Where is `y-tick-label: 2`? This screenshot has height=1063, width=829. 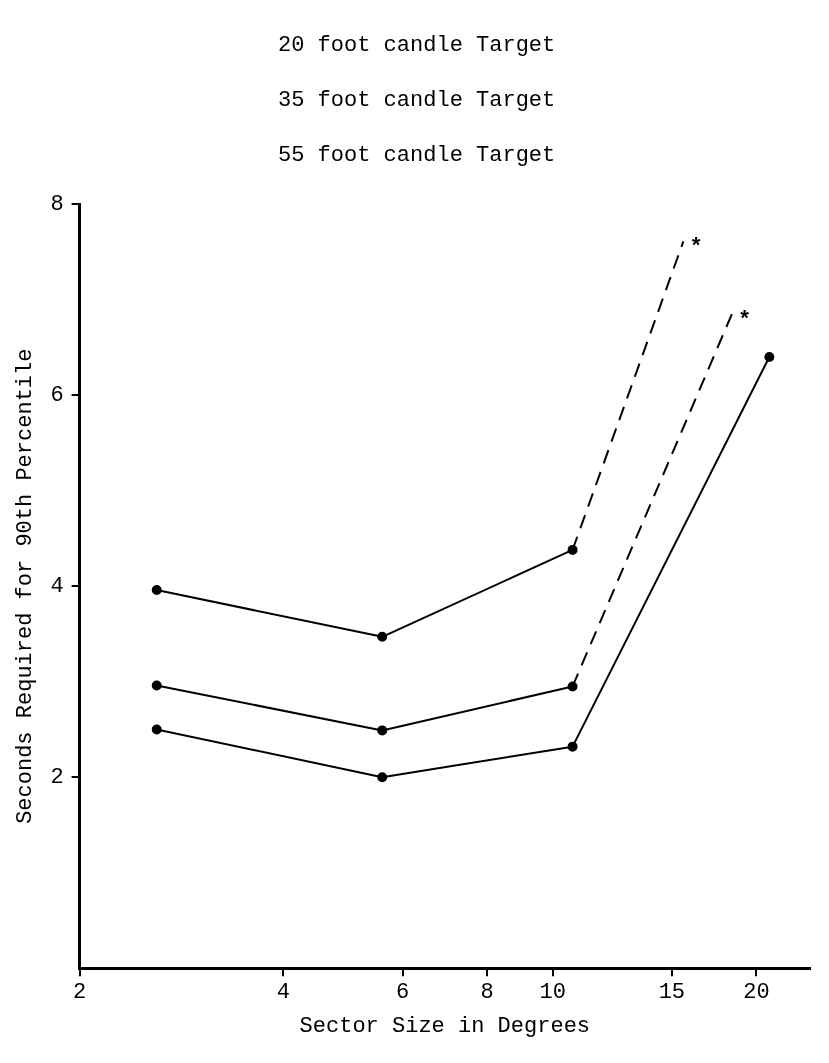 y-tick-label: 2 is located at coordinates (57, 778).